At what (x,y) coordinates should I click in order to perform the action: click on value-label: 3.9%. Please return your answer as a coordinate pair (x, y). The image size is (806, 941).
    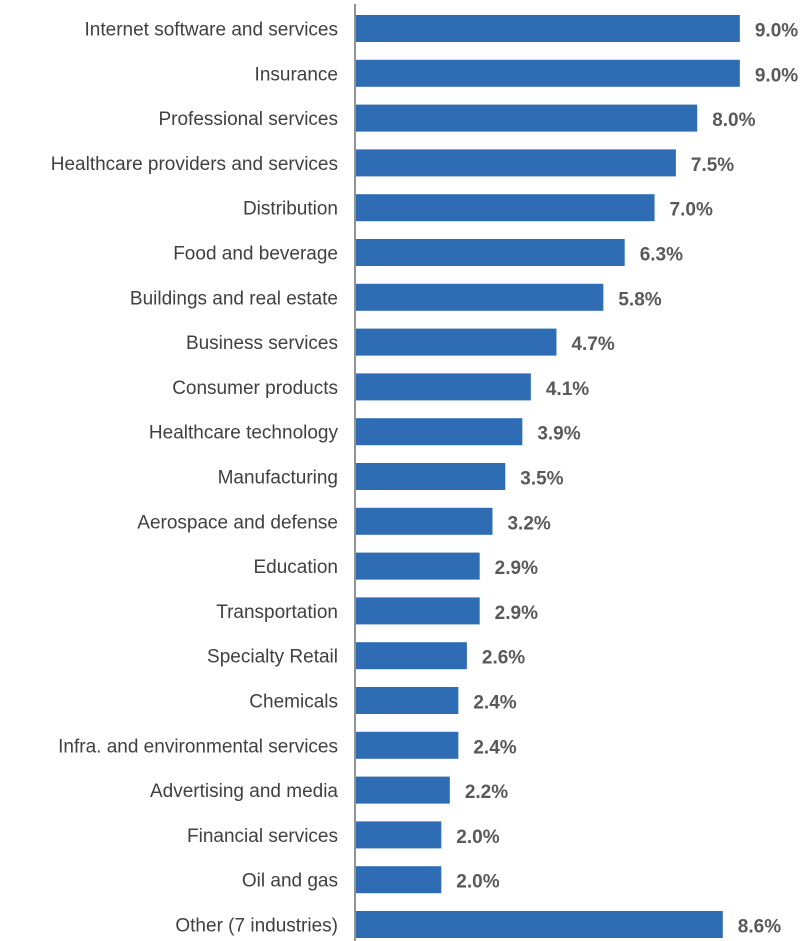
    Looking at the image, I should click on (558, 434).